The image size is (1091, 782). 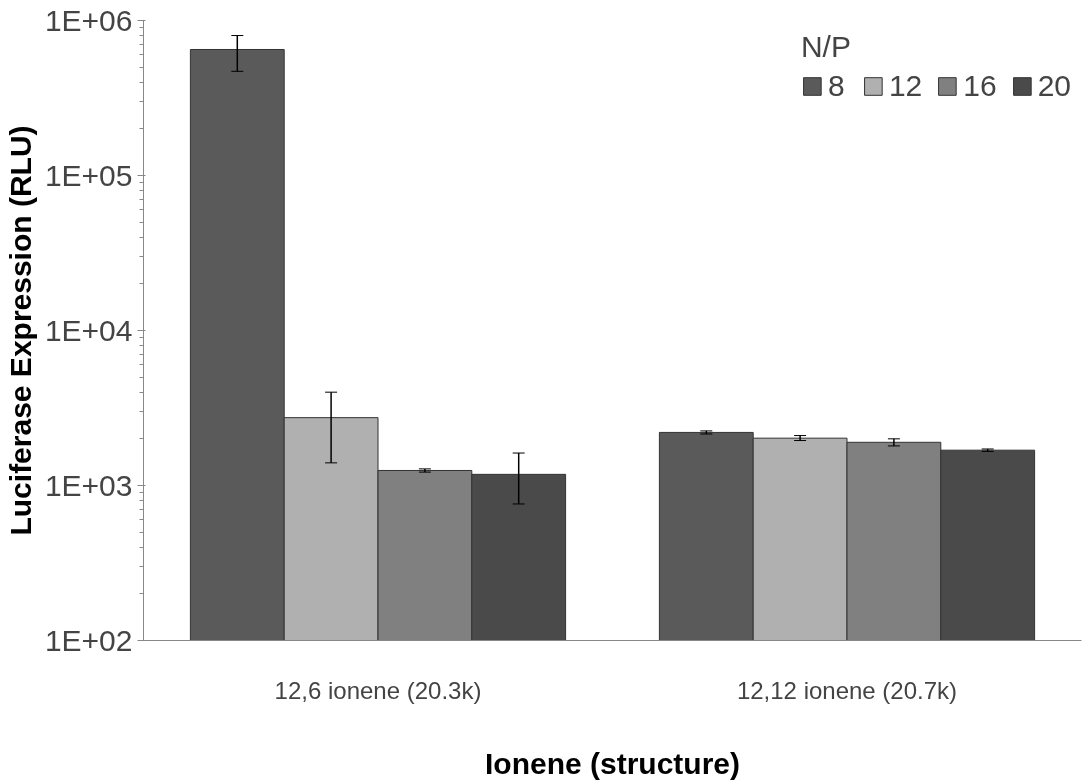 I want to click on y-tick-label: 1E+05, so click(x=88, y=175).